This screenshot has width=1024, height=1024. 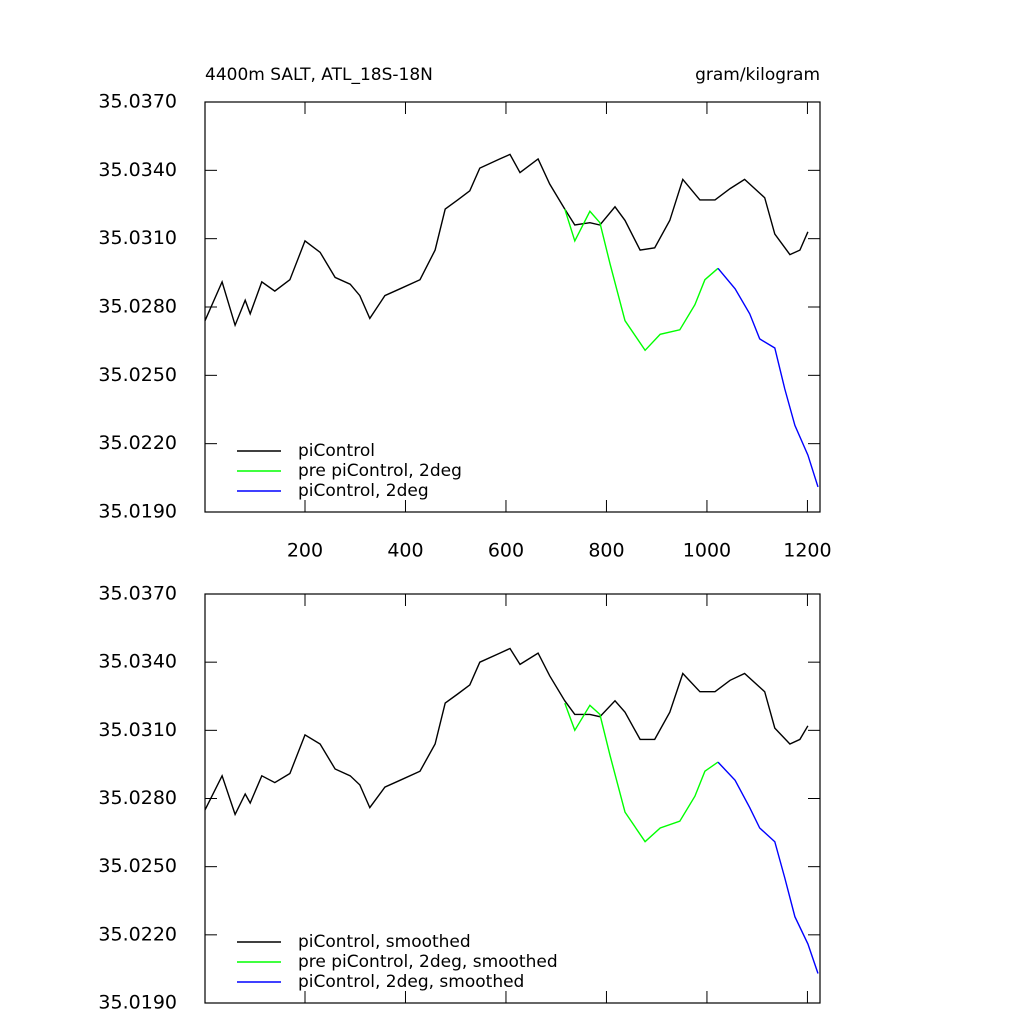 I want to click on units-label: gram/kilogram, so click(x=757, y=75).